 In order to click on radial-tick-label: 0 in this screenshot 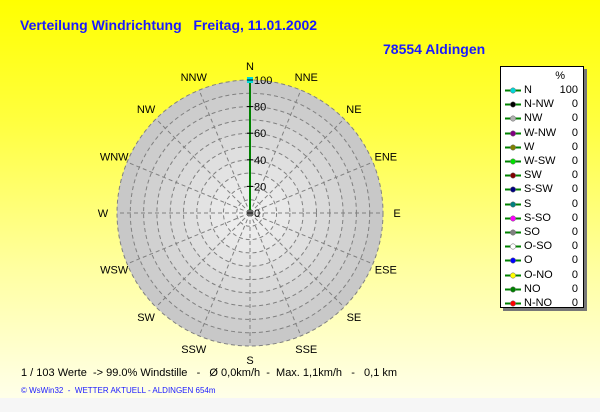, I will do `click(257, 214)`.